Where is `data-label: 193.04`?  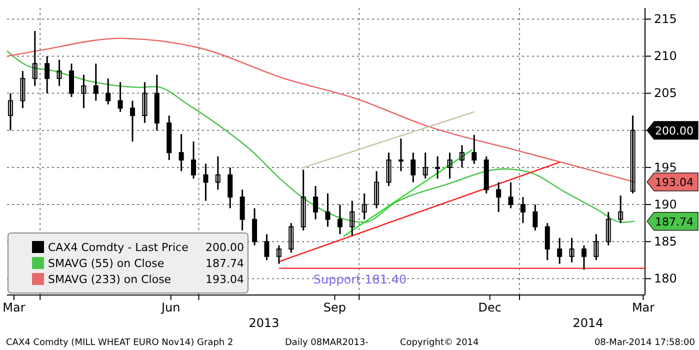 data-label: 193.04 is located at coordinates (674, 182).